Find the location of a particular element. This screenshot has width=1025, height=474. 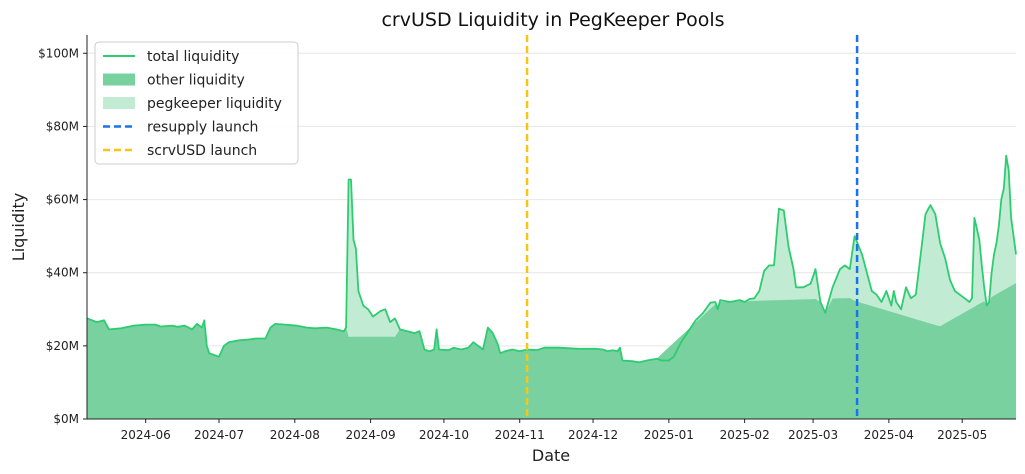

legend-label-total: total liquidity is located at coordinates (193, 57).